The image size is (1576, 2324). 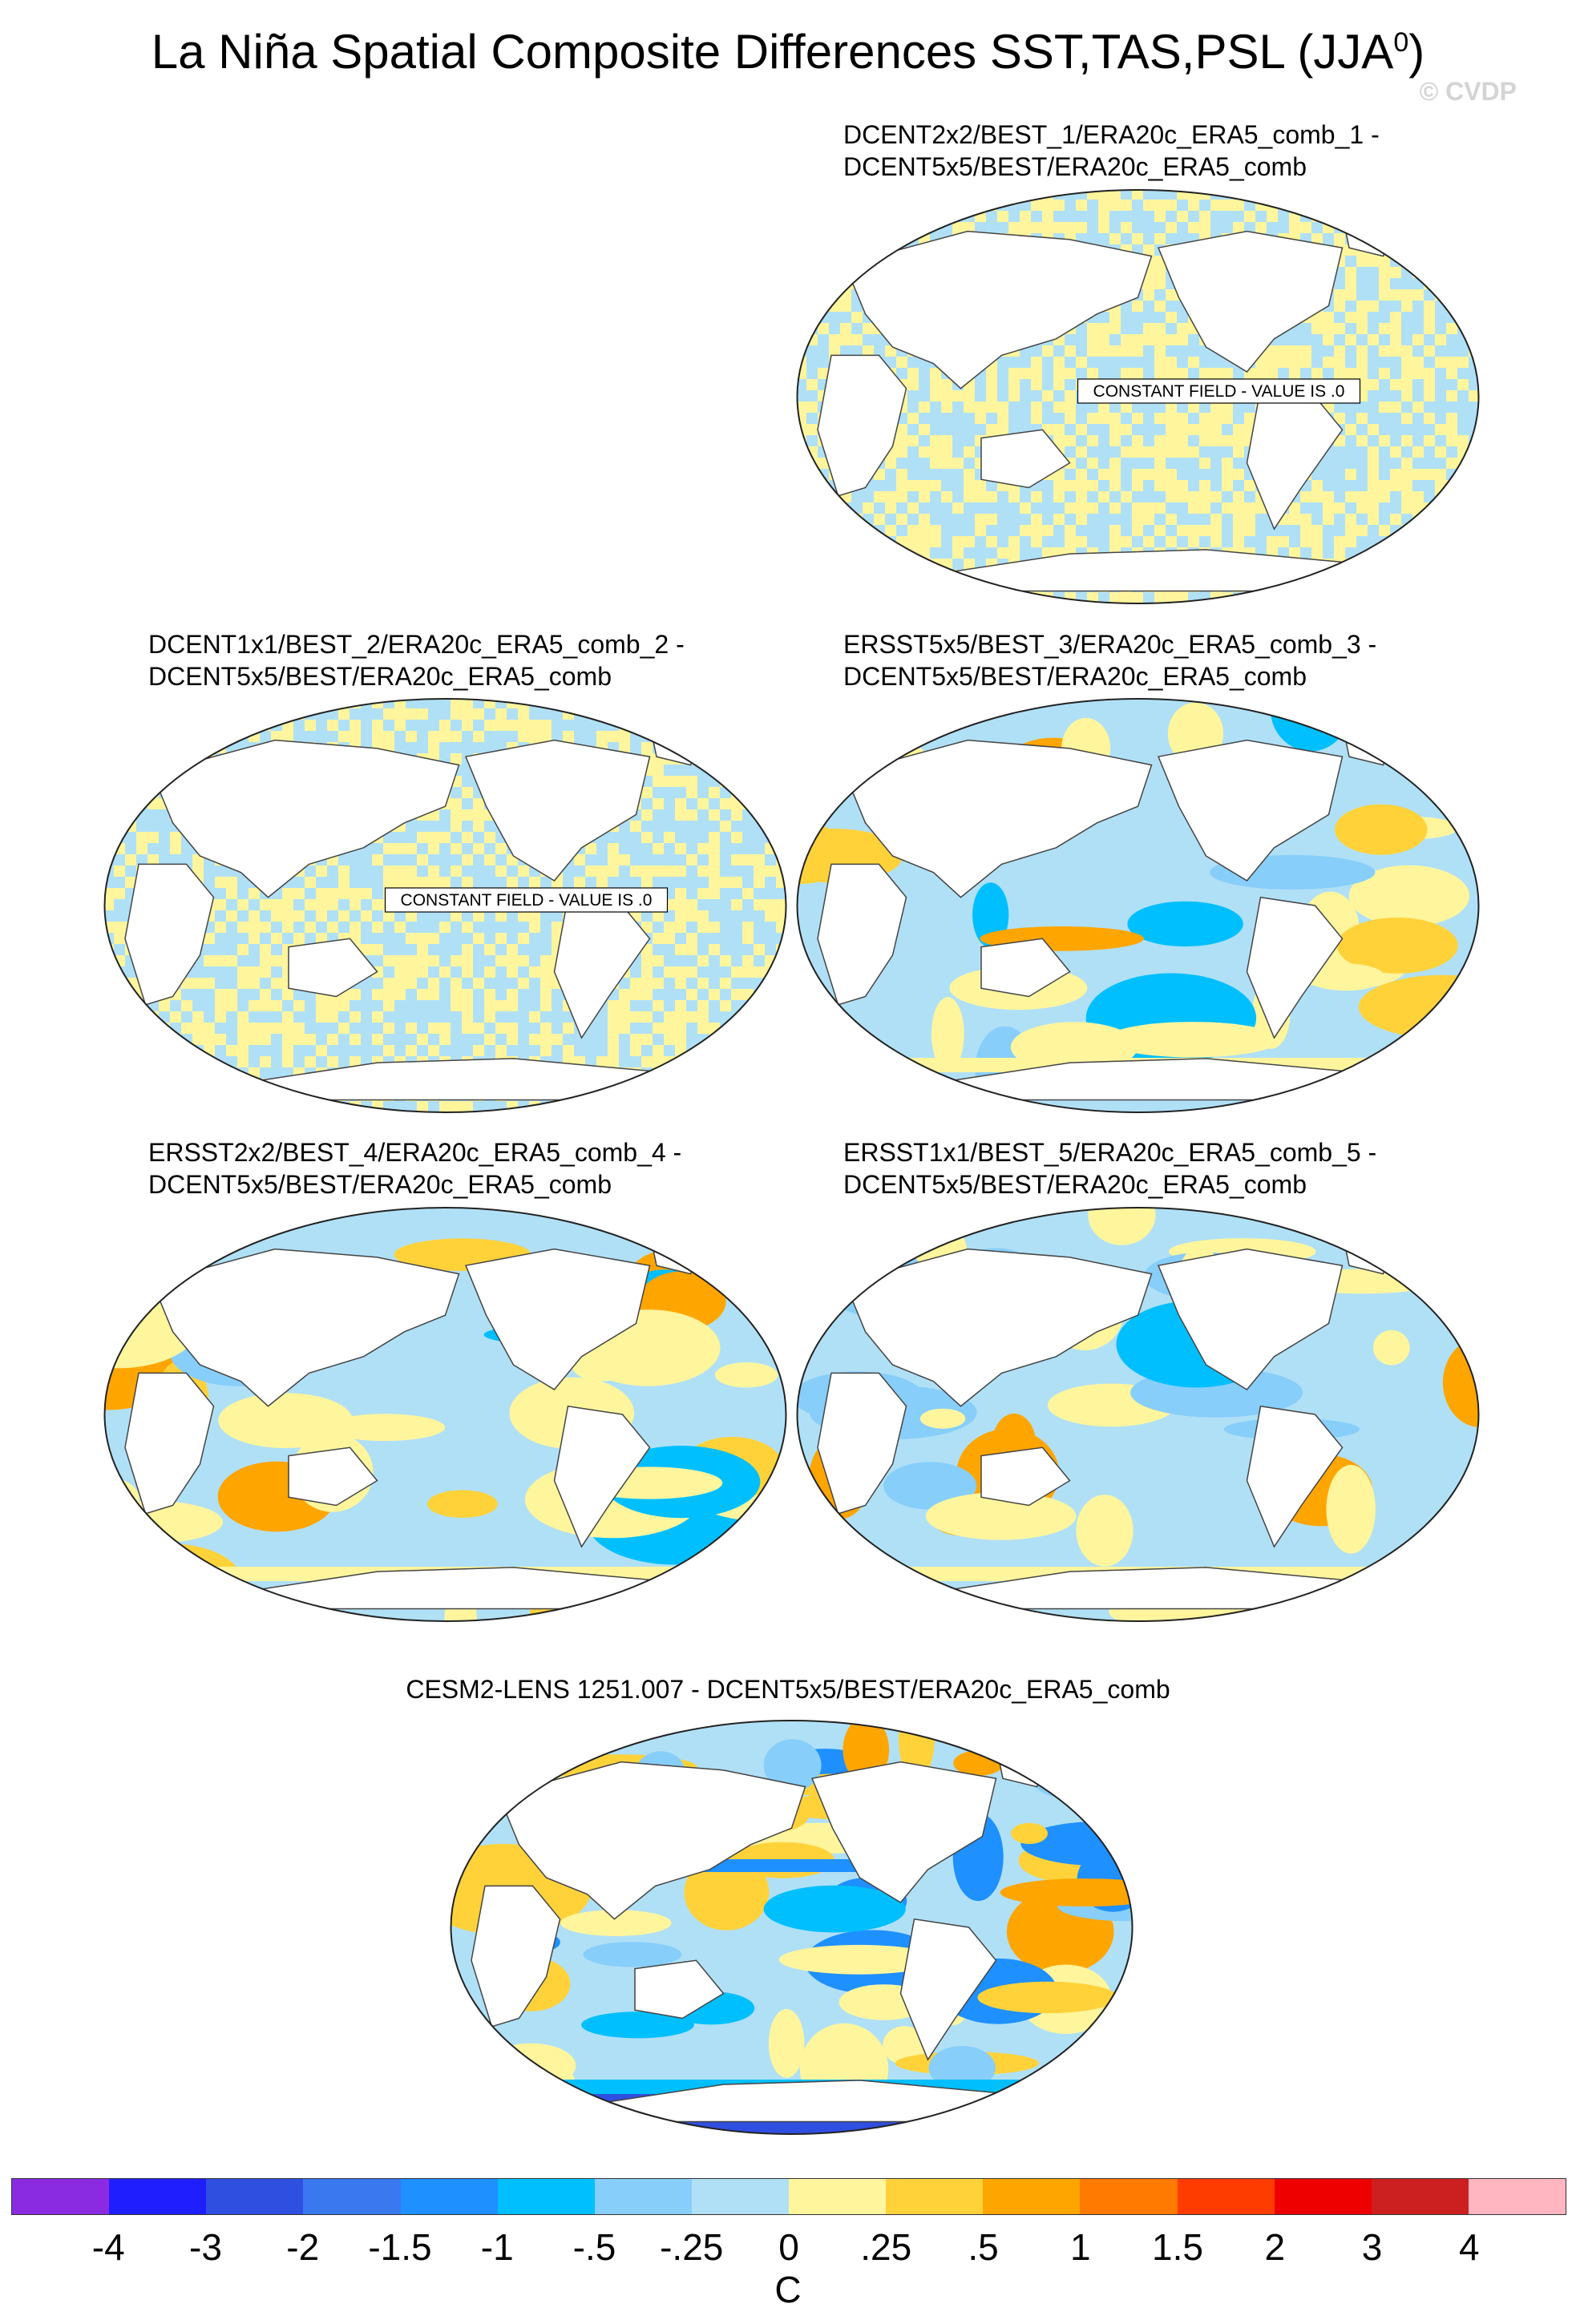 I want to click on colorbar-tick-label: -1.5, so click(x=400, y=2247).